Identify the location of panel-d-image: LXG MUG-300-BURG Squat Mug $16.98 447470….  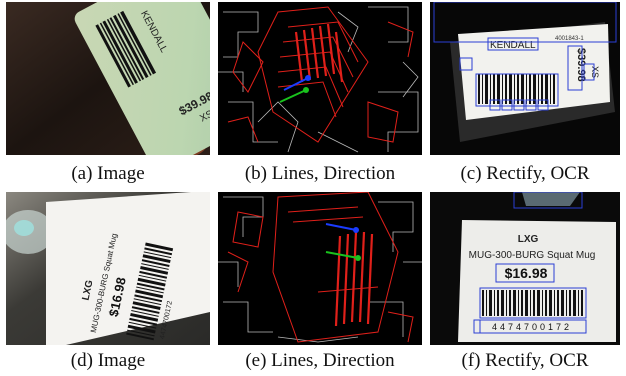
(108, 268).